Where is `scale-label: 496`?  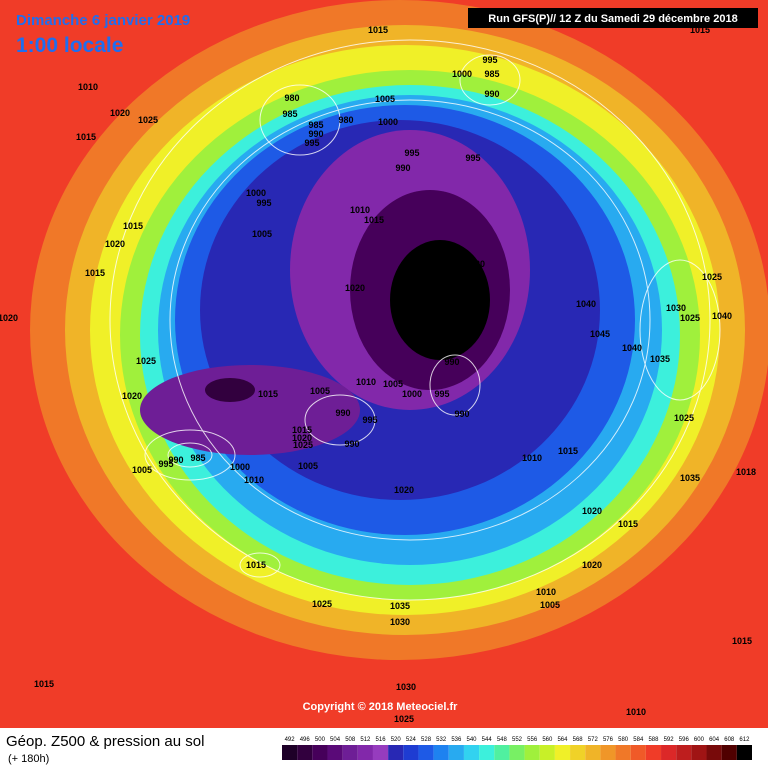
scale-label: 496 is located at coordinates (305, 740).